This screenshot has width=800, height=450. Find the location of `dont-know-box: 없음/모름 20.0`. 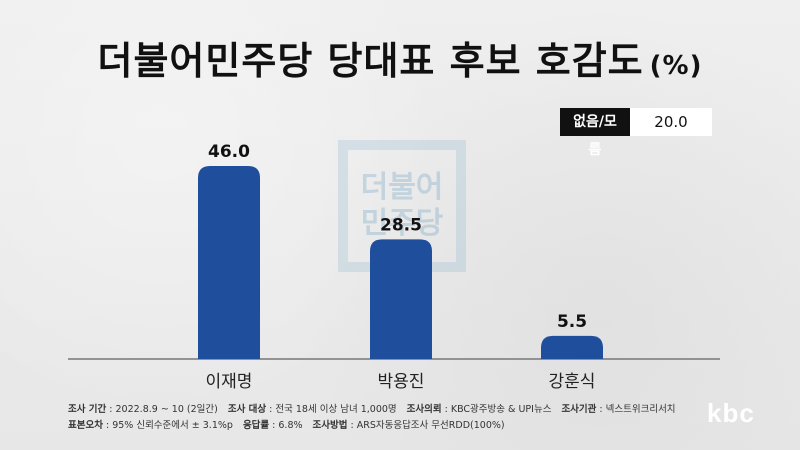

dont-know-box: 없음/모름 20.0 is located at coordinates (636, 133).